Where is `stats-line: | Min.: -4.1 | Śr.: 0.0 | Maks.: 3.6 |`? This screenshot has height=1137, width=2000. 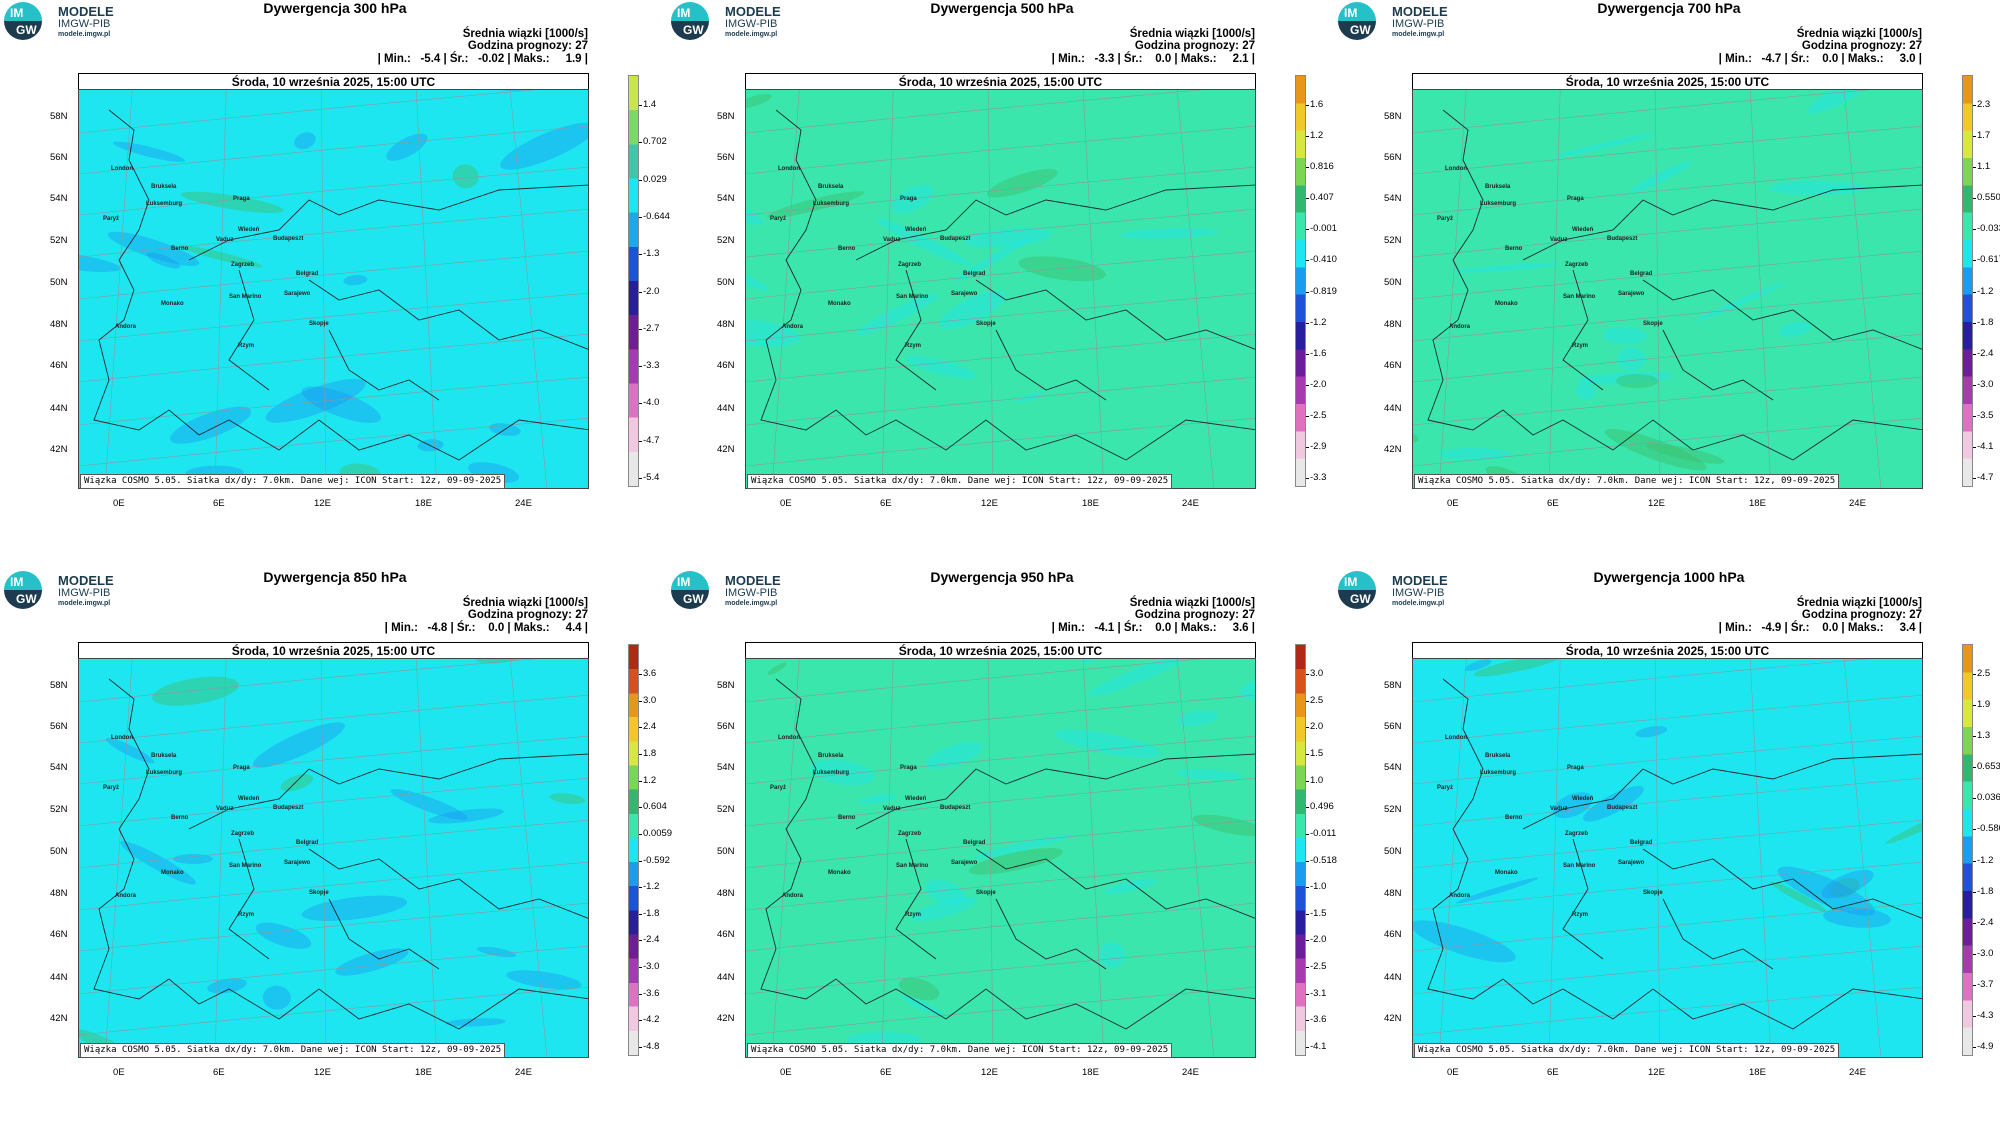
stats-line: | Min.: -4.1 | Śr.: 0.0 | Maks.: 3.6 | is located at coordinates (1153, 628).